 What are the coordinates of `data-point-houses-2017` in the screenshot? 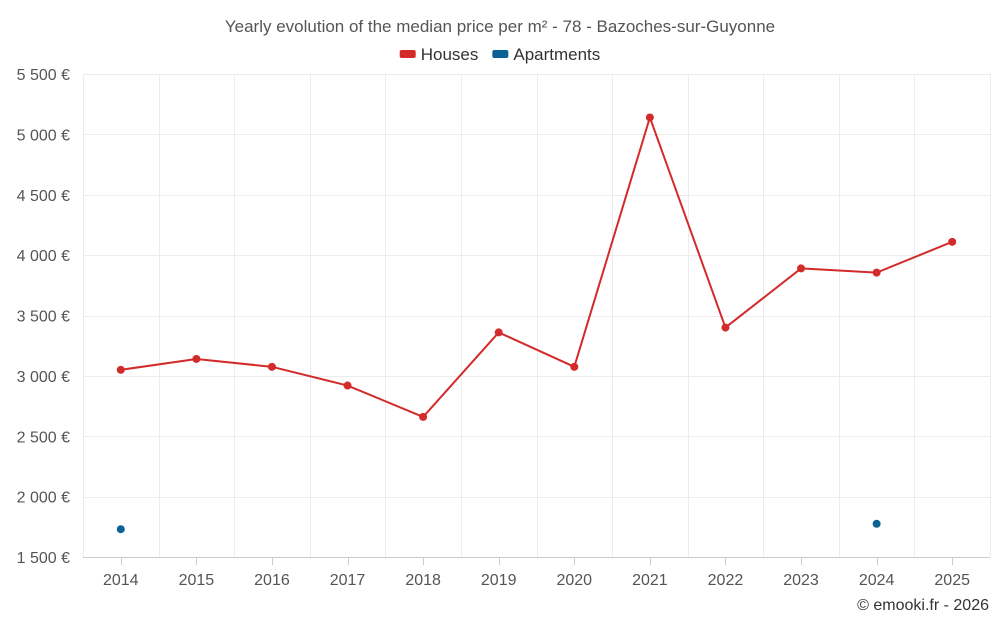 It's located at (347, 385).